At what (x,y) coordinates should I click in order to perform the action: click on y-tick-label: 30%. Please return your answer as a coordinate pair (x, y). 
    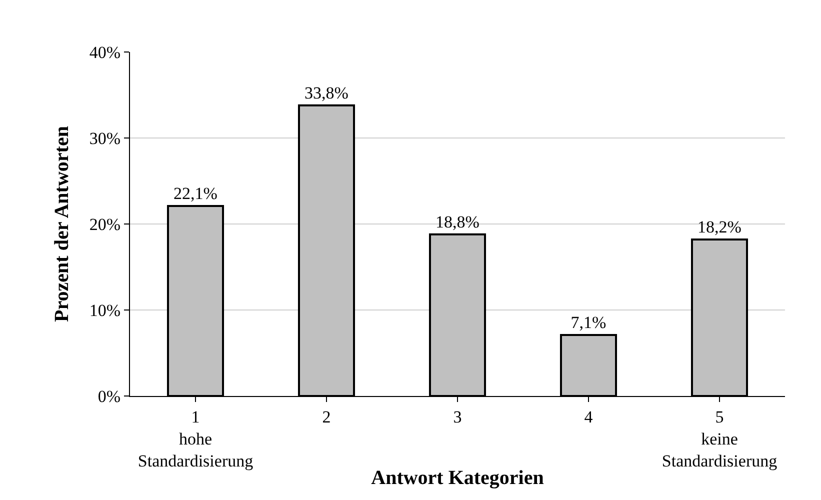
    Looking at the image, I should click on (105, 138).